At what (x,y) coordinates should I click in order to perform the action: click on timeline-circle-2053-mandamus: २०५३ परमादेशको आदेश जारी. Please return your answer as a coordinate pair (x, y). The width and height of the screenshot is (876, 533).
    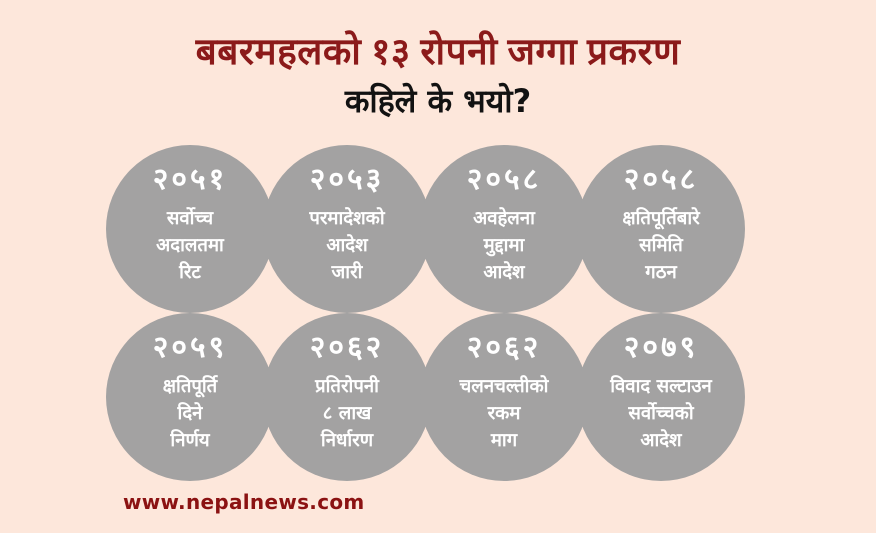
    Looking at the image, I should click on (347, 229).